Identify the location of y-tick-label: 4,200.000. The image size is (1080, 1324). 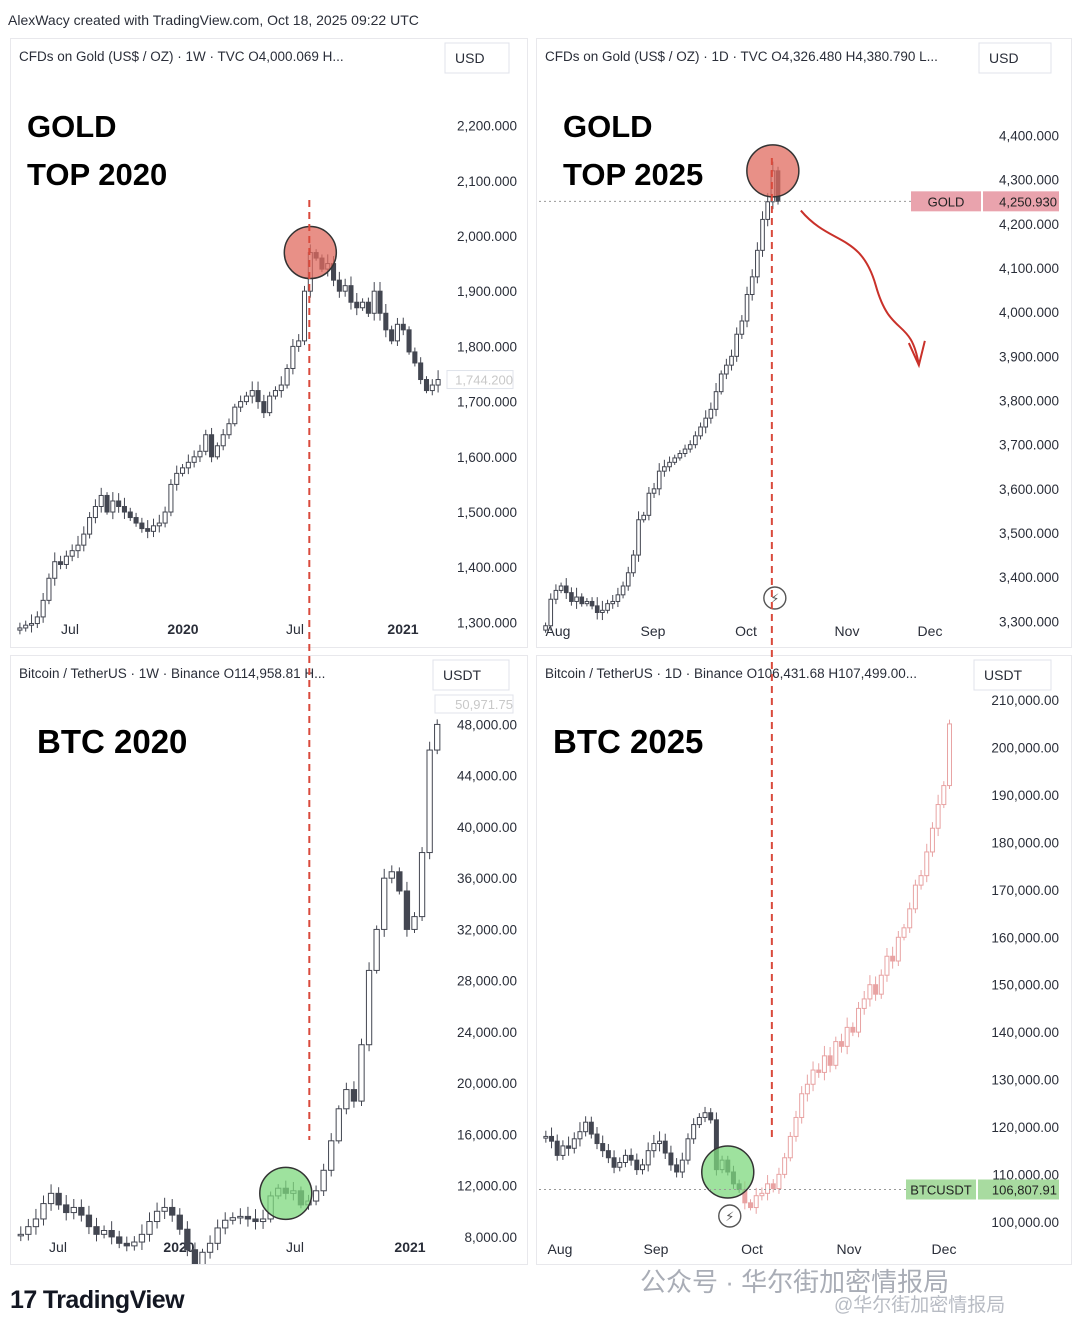
(1029, 224).